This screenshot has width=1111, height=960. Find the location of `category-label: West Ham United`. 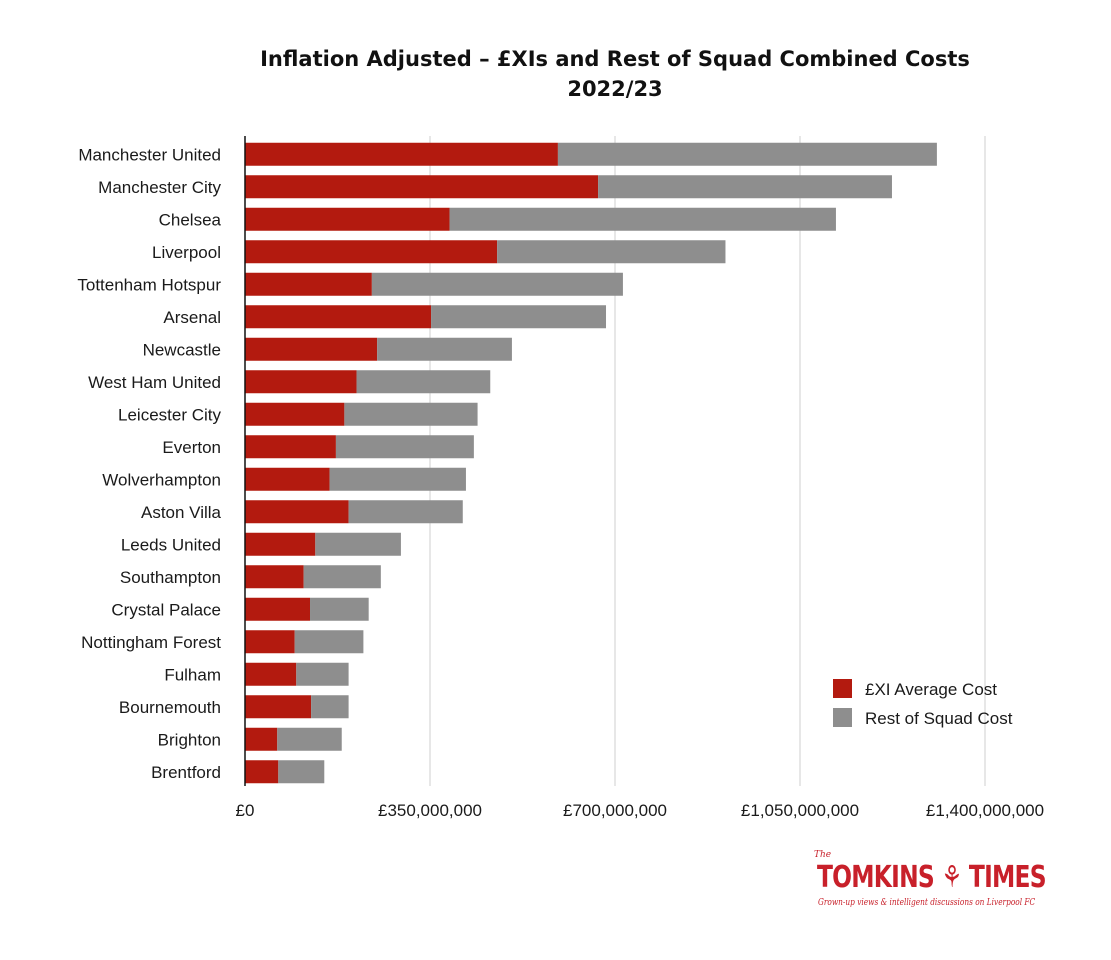

category-label: West Ham United is located at coordinates (154, 382).